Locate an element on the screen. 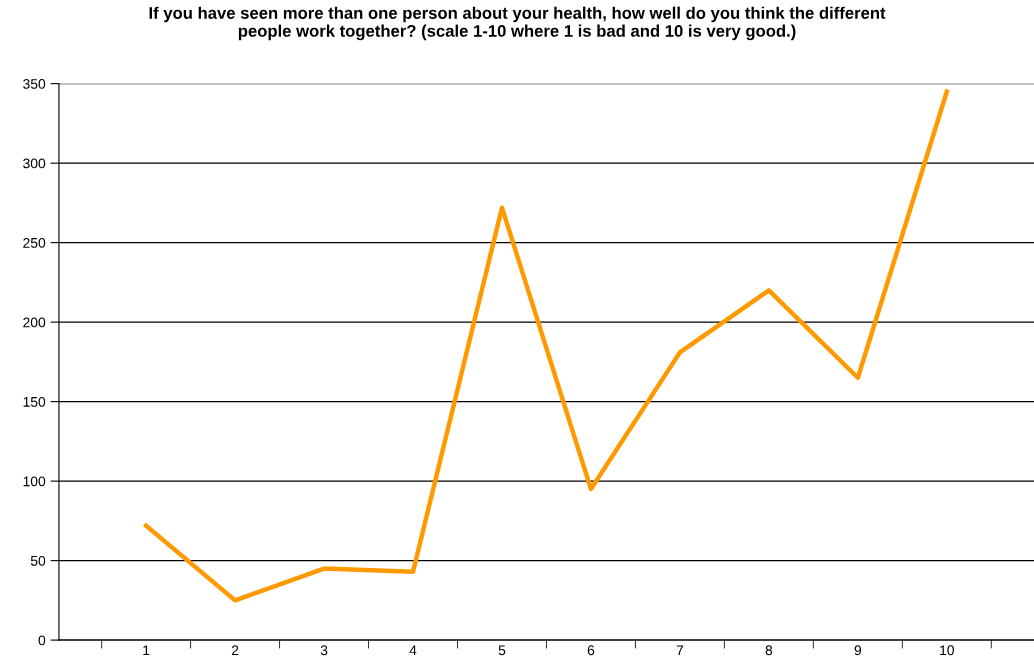  y-tick-label: 200 is located at coordinates (34, 322).